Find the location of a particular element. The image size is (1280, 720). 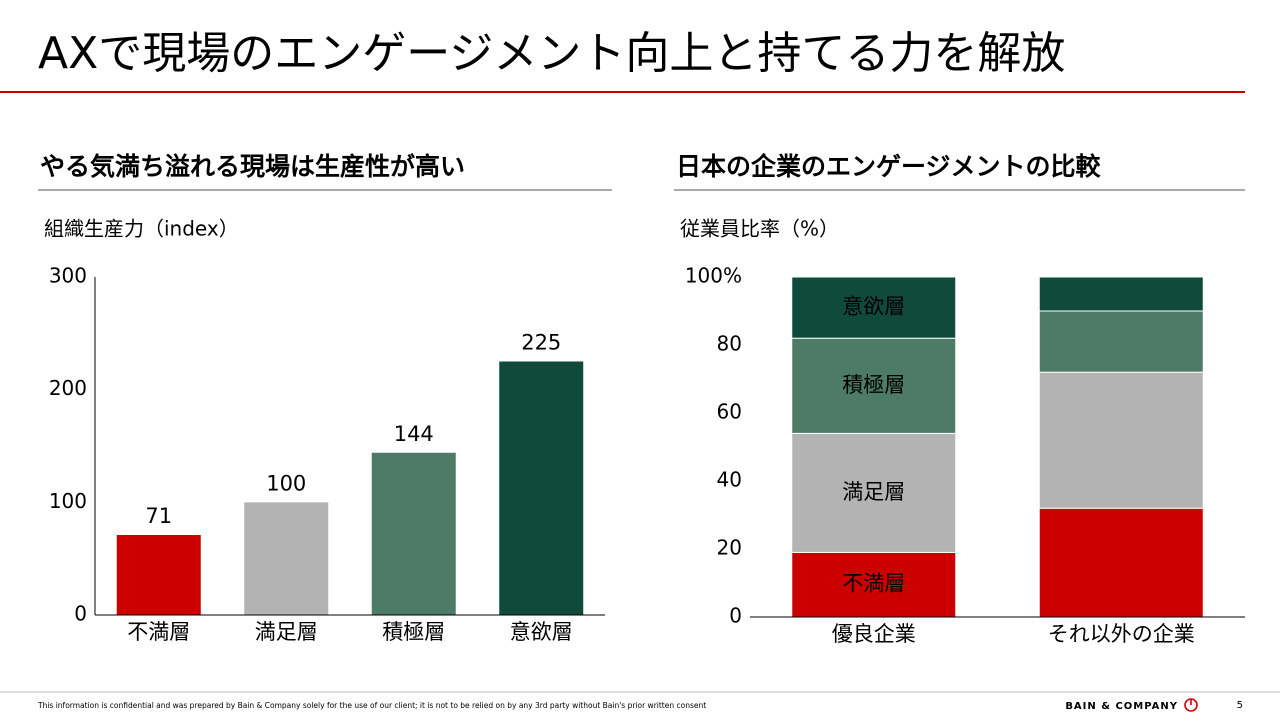

y-tick-label: 100% is located at coordinates (713, 276).